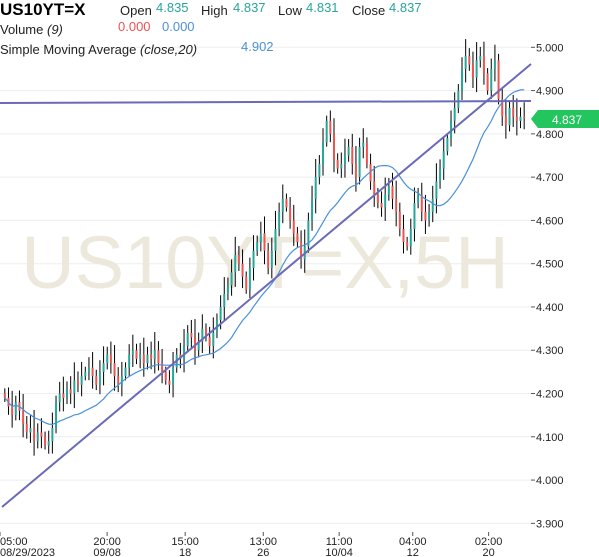 This screenshot has height=557, width=599. I want to click on volume-value-1: 0.000, so click(134, 26).